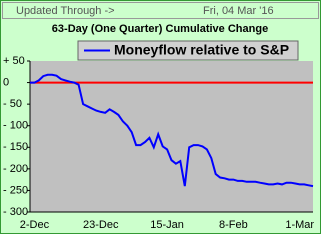 Image resolution: width=321 pixels, height=240 pixels. I want to click on y-tick-label: - 100, so click(15, 126).